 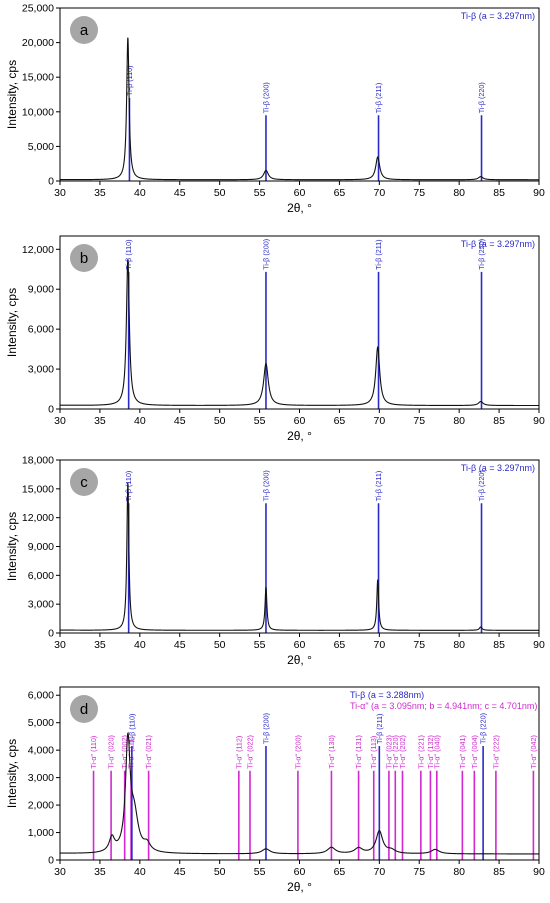 I want to click on reference-line-label: Ti-α" (200), so click(x=297, y=752).